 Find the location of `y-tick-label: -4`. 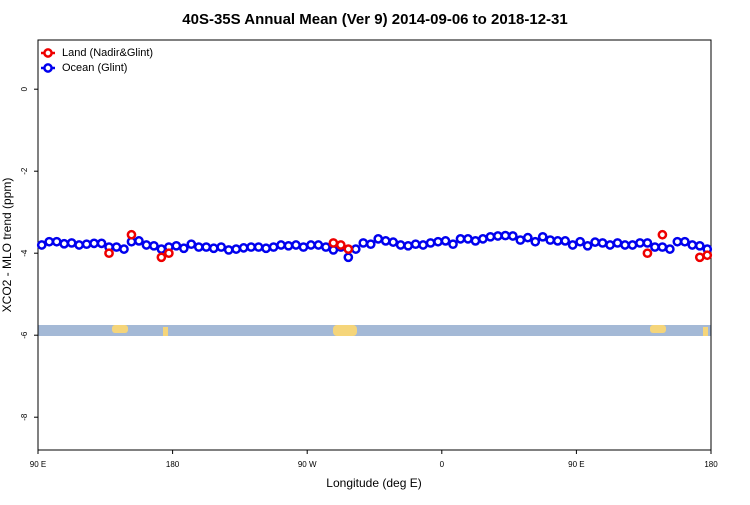

y-tick-label: -4 is located at coordinates (24, 253).